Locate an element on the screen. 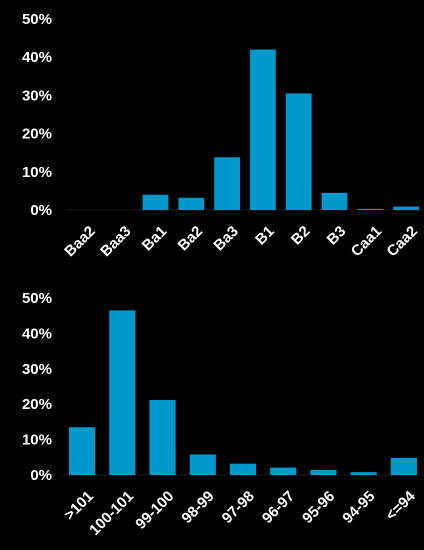  x-tick-label: B2 is located at coordinates (301, 236).